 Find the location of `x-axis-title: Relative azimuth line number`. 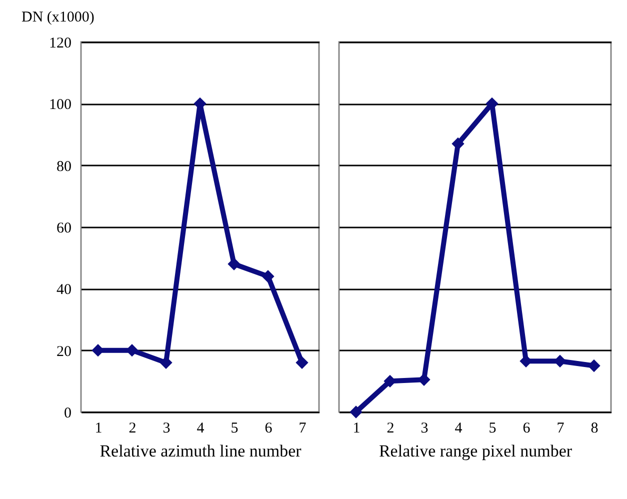

x-axis-title: Relative azimuth line number is located at coordinates (201, 451).